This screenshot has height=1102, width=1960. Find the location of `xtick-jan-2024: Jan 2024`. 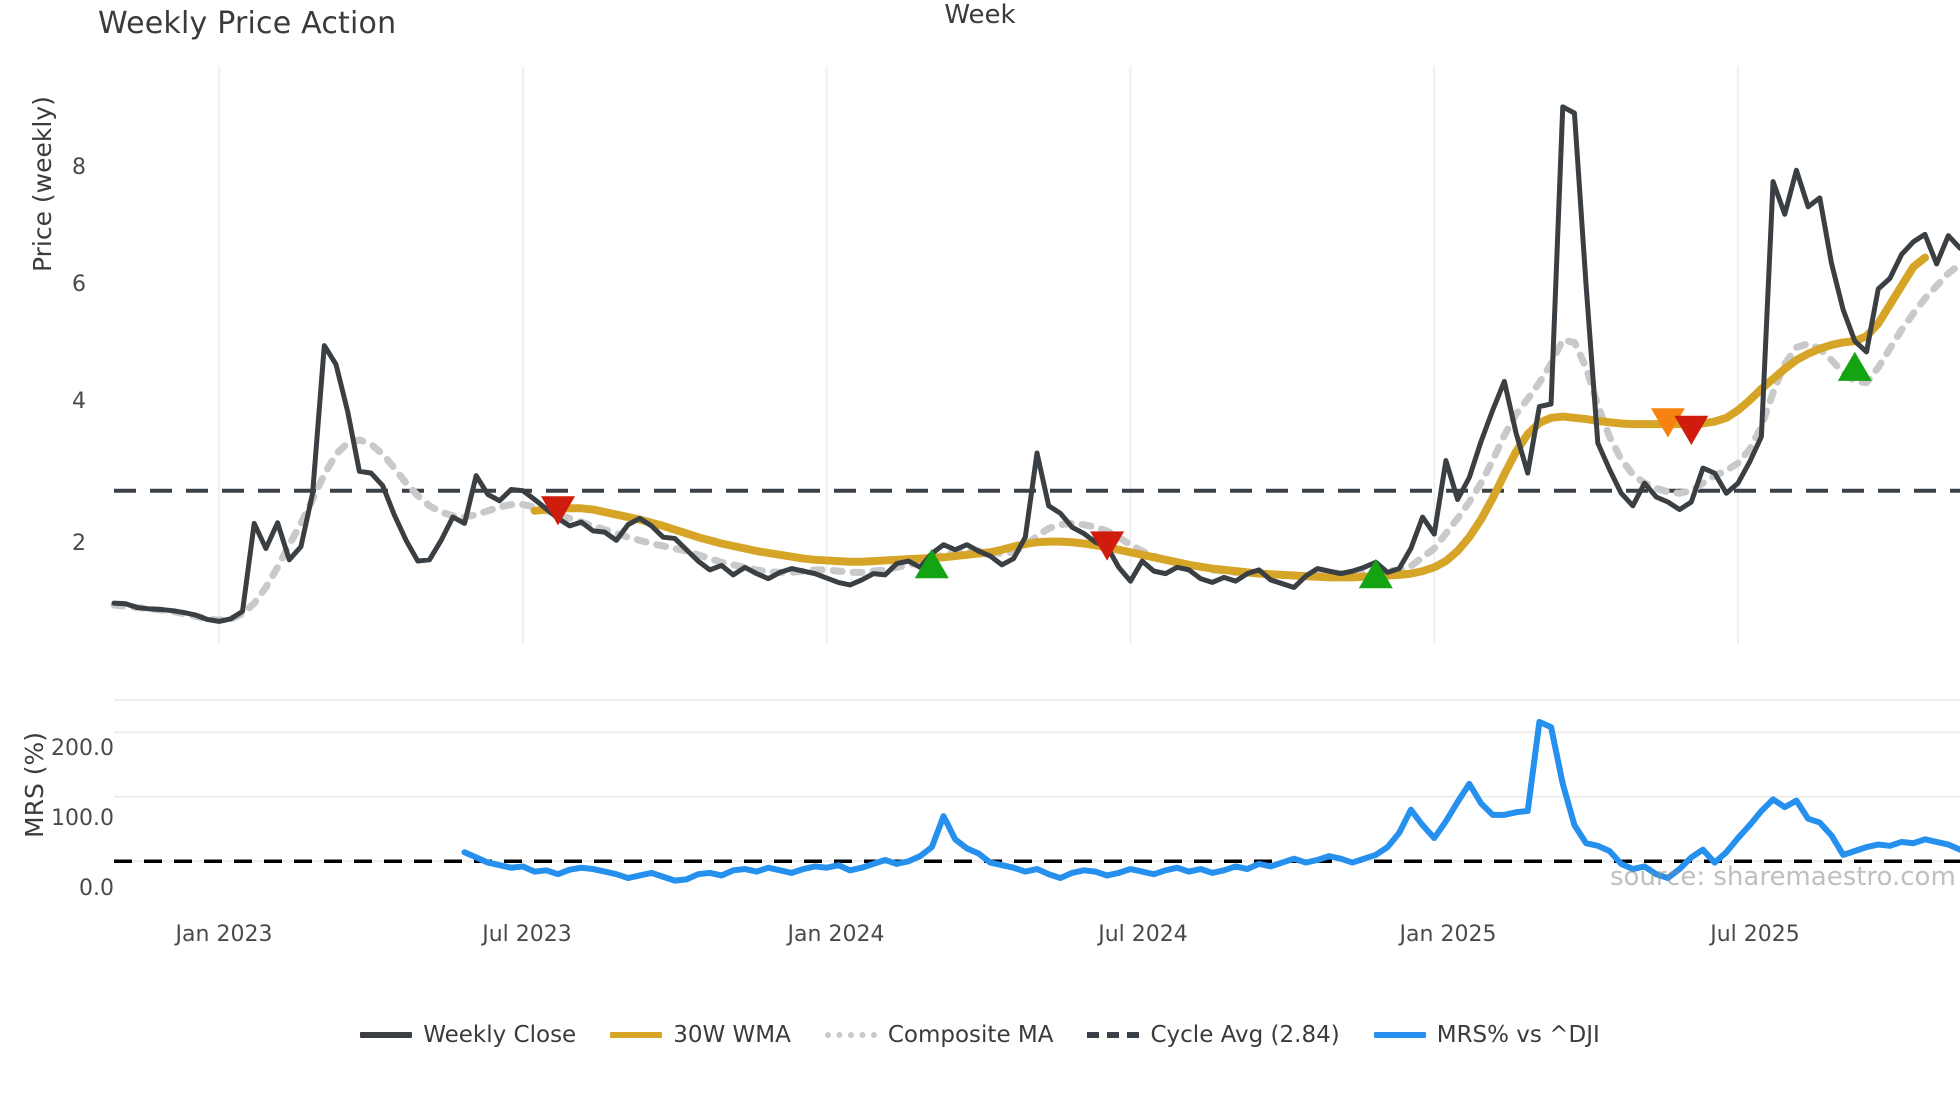

xtick-jan-2024: Jan 2024 is located at coordinates (836, 934).